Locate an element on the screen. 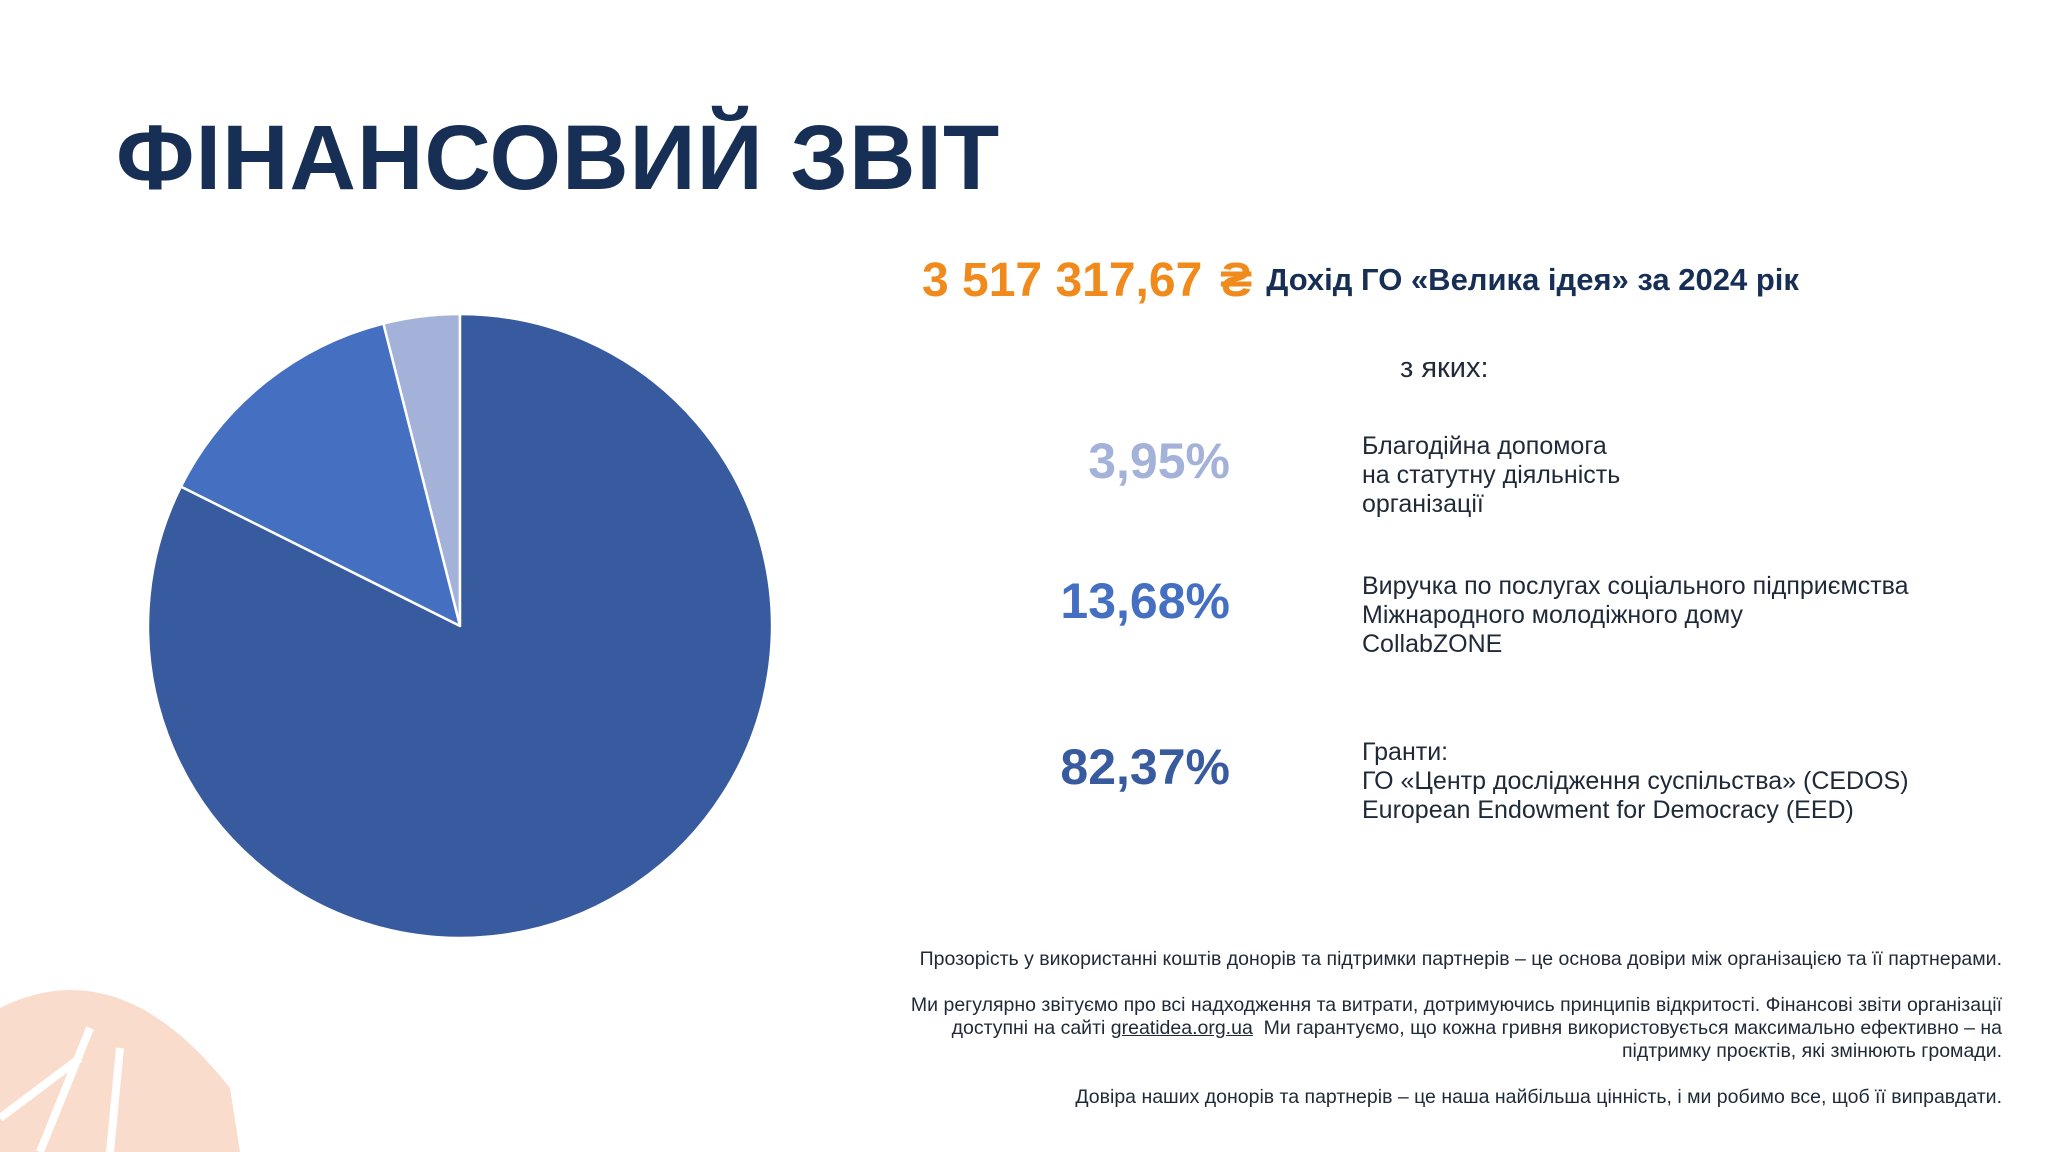 Image resolution: width=2048 pixels, height=1152 pixels. item-description-line: організації is located at coordinates (1423, 504).